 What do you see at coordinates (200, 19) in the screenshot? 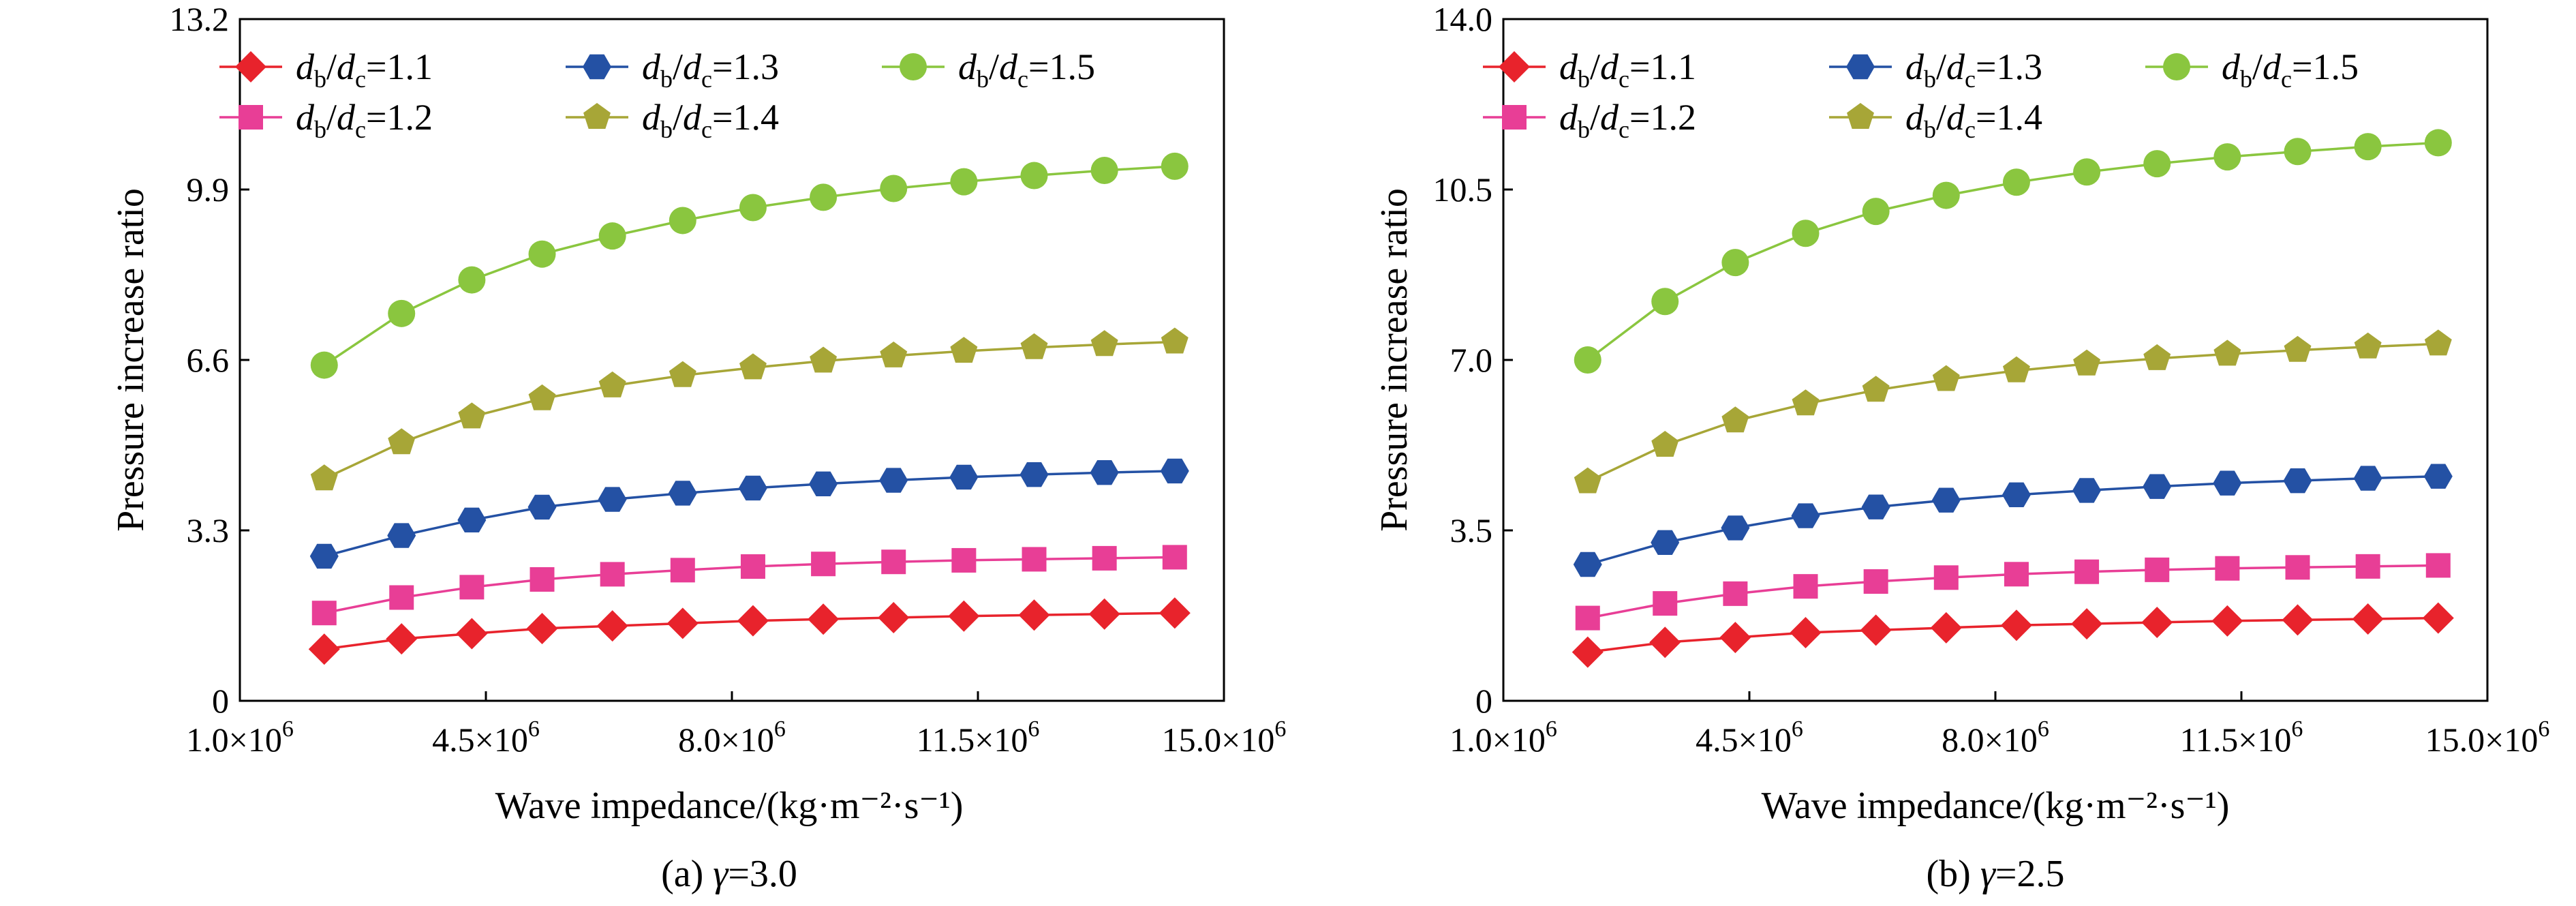
I see `y-tick-label: 13.2` at bounding box center [200, 19].